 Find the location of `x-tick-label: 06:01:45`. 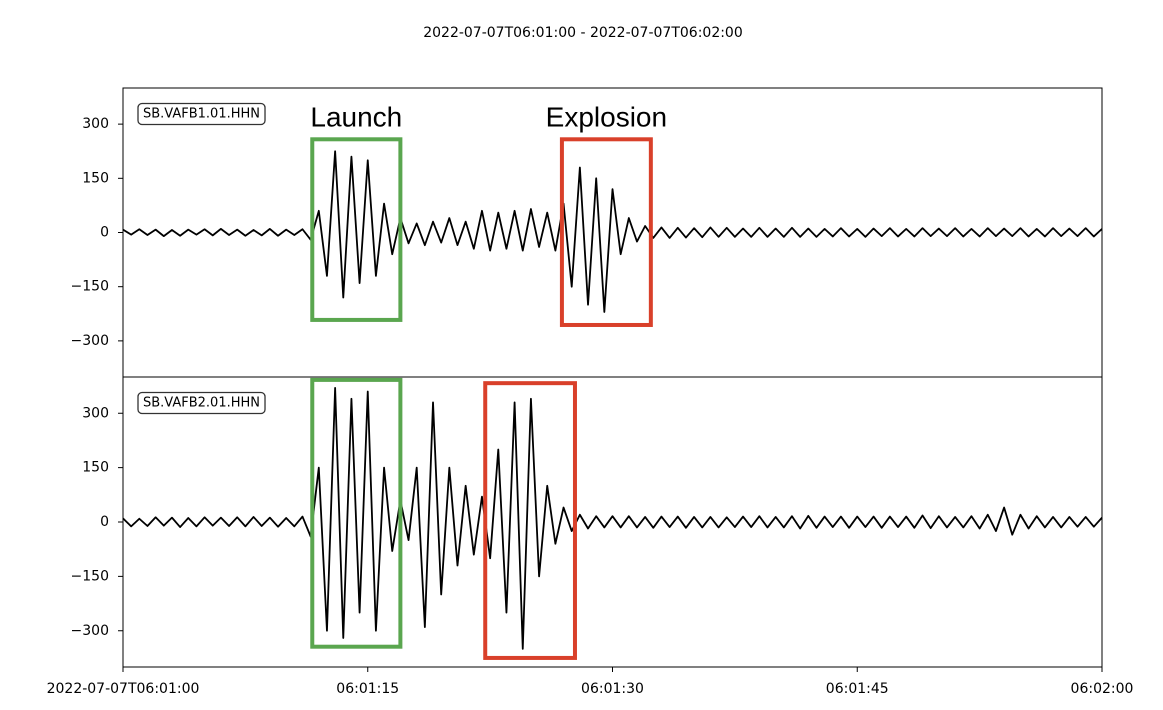

x-tick-label: 06:01:45 is located at coordinates (857, 689).